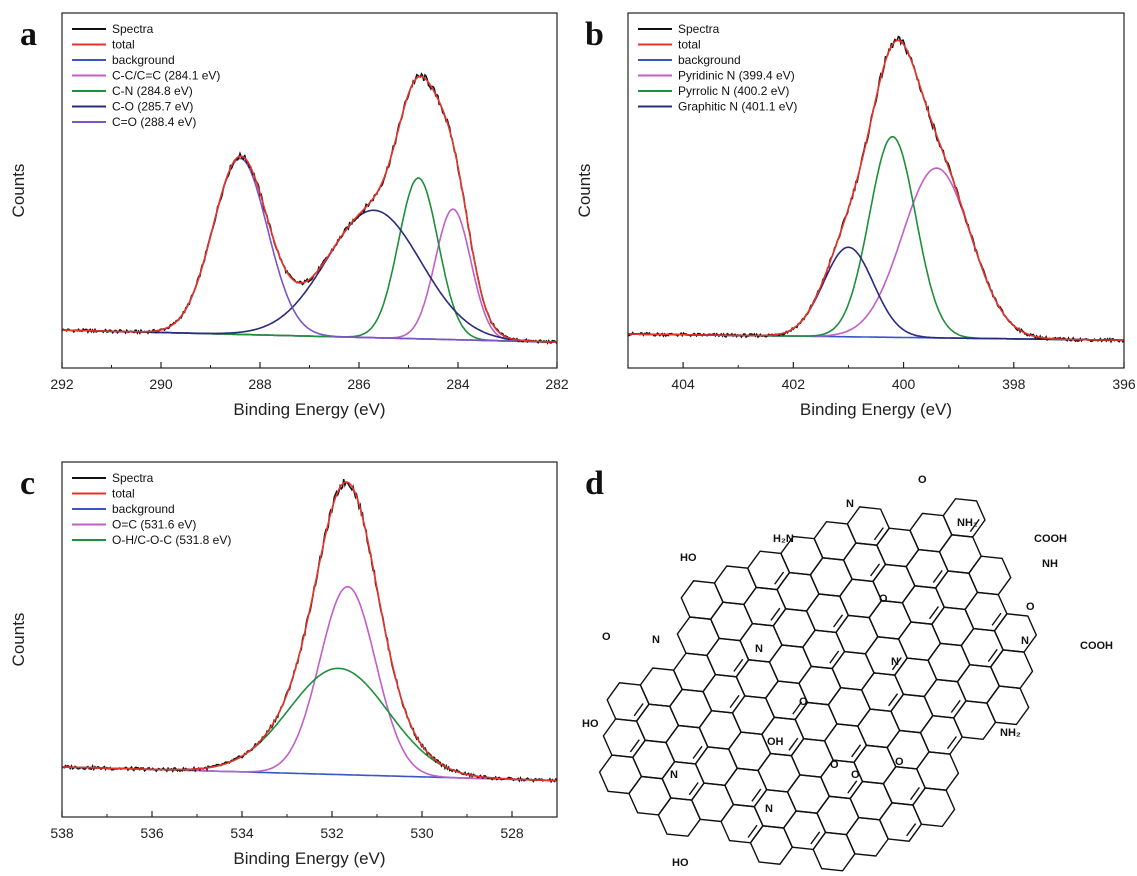 The image size is (1137, 876). I want to click on x-axis-title-b: Binding Energy (eV), so click(876, 409).